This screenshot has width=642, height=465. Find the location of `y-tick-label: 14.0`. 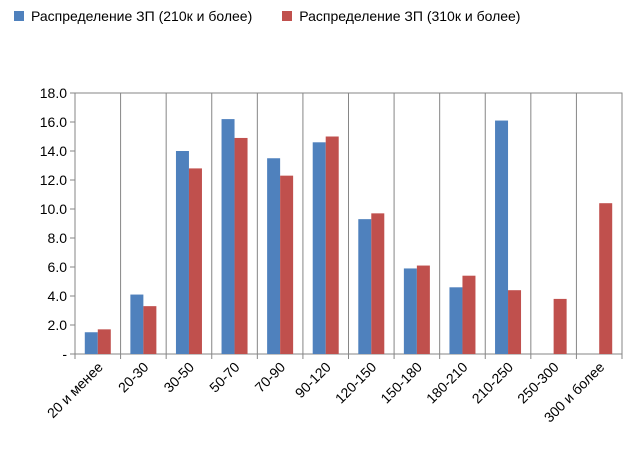

y-tick-label: 14.0 is located at coordinates (53, 151).